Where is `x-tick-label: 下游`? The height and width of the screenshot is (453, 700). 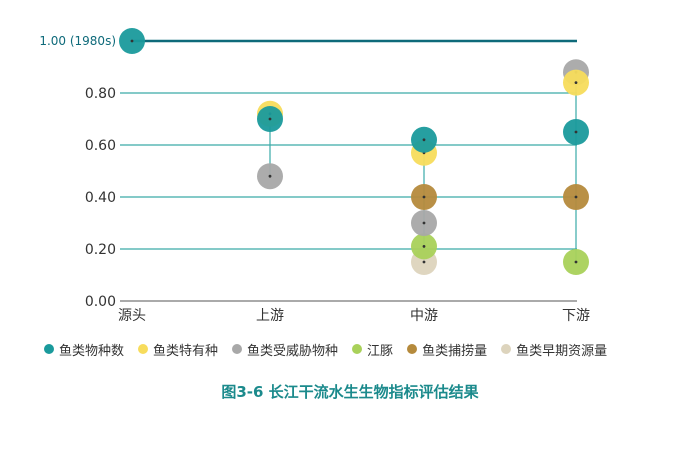 x-tick-label: 下游 is located at coordinates (576, 316).